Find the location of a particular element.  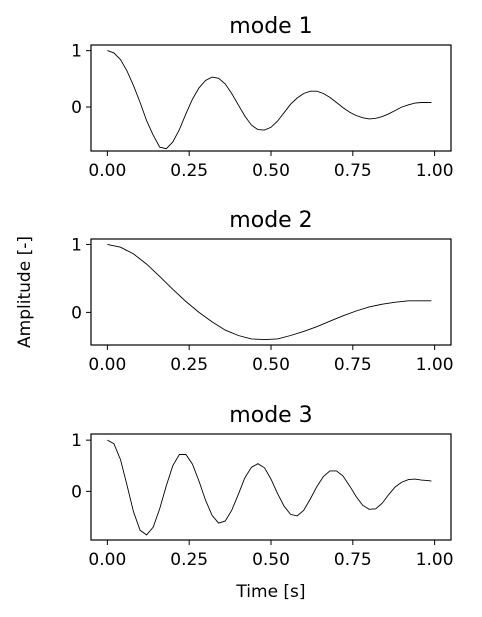

subplot-title: mode 2 is located at coordinates (270, 220).